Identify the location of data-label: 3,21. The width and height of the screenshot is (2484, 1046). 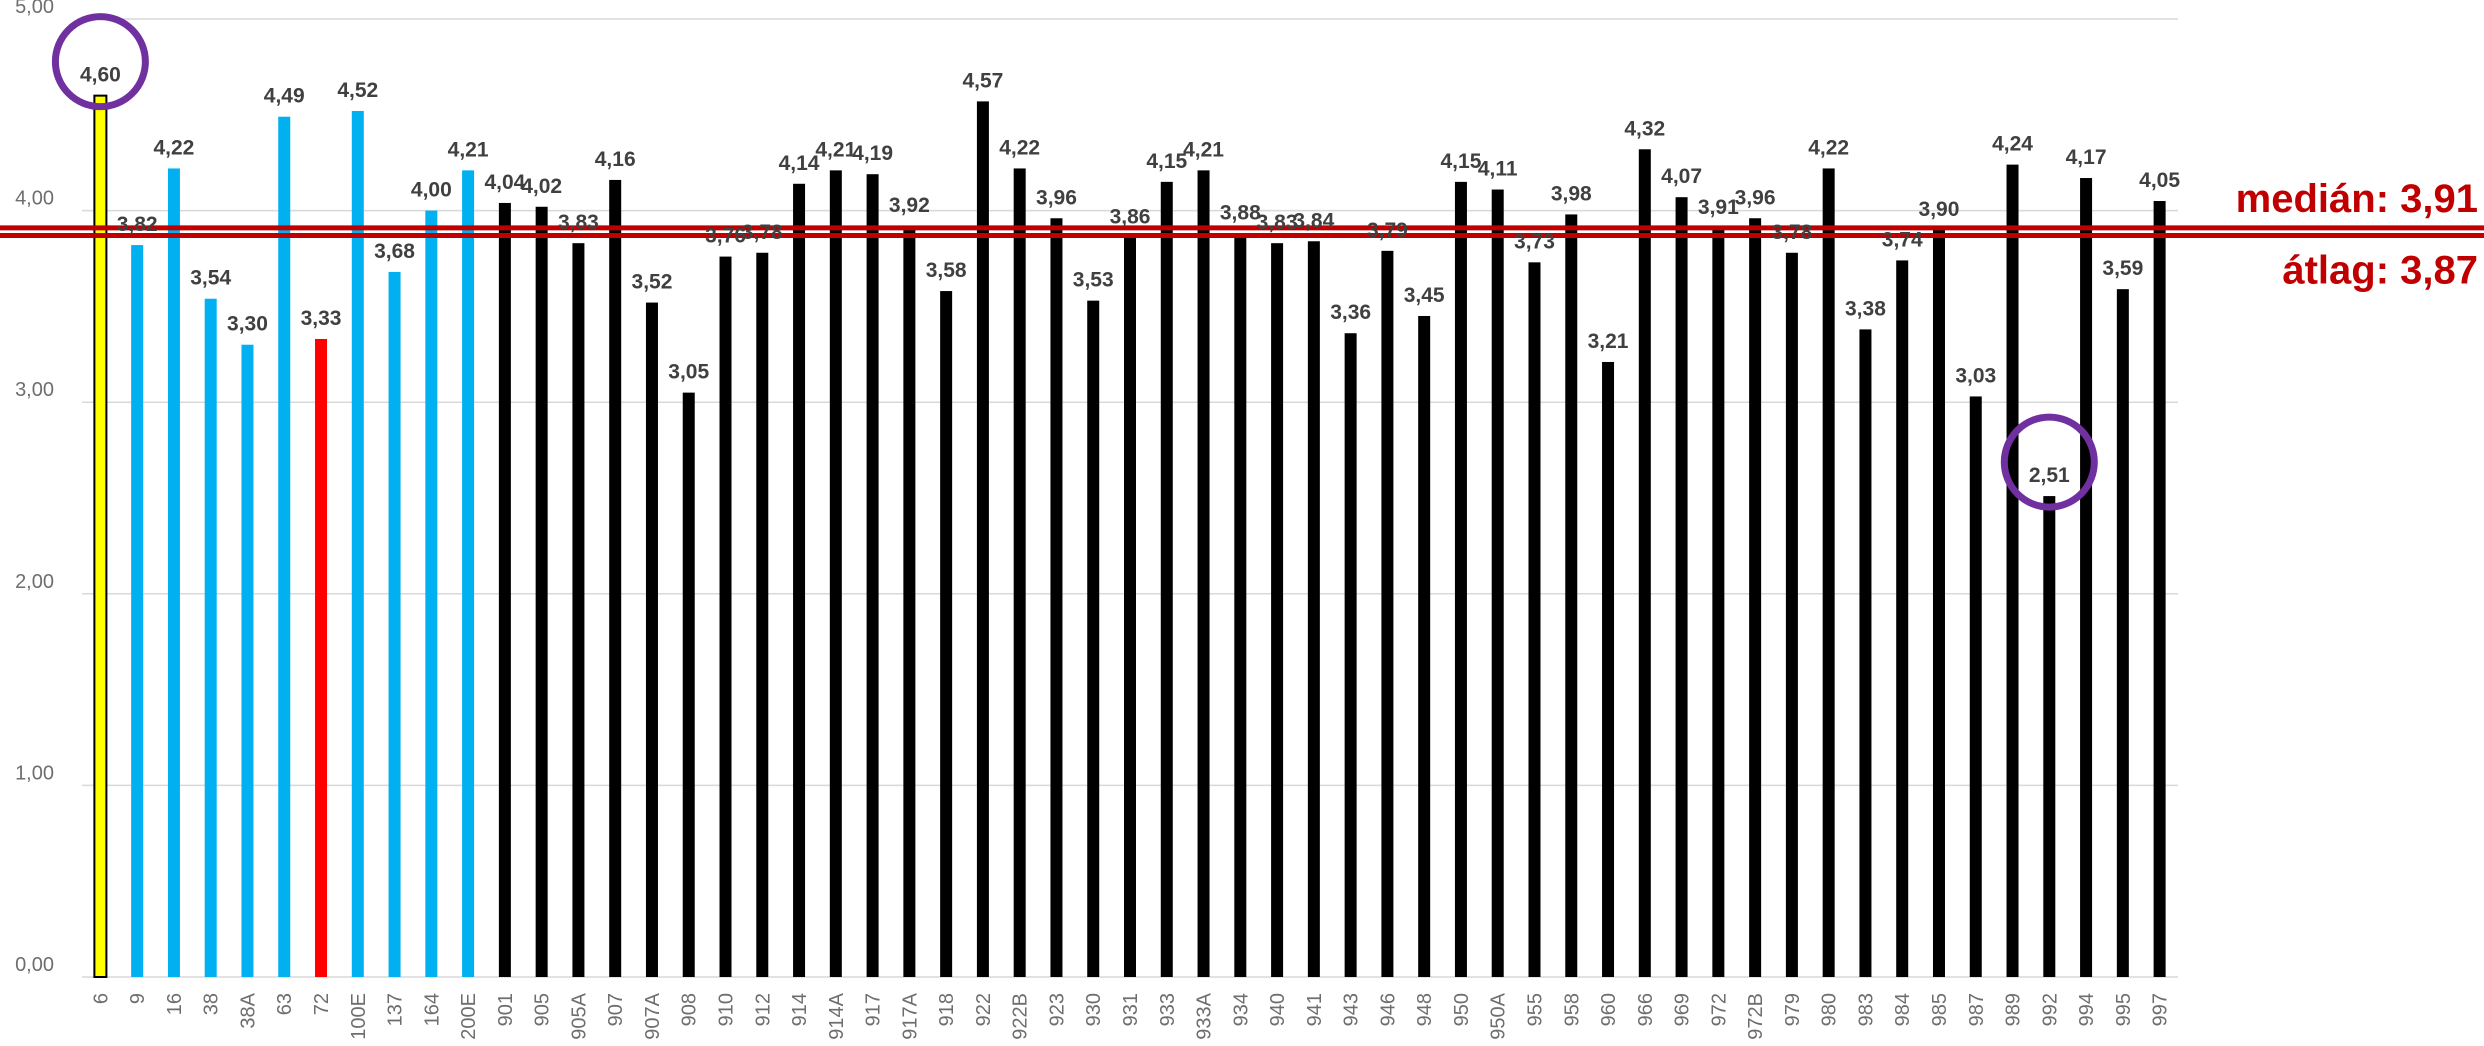
(1608, 341).